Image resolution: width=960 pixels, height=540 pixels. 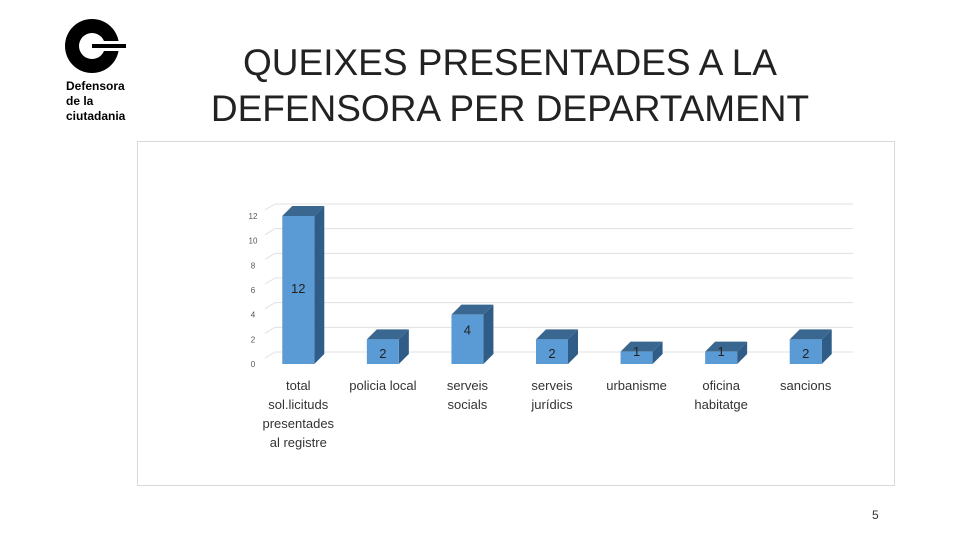 I want to click on category-label: urbanisme, so click(x=636, y=385).